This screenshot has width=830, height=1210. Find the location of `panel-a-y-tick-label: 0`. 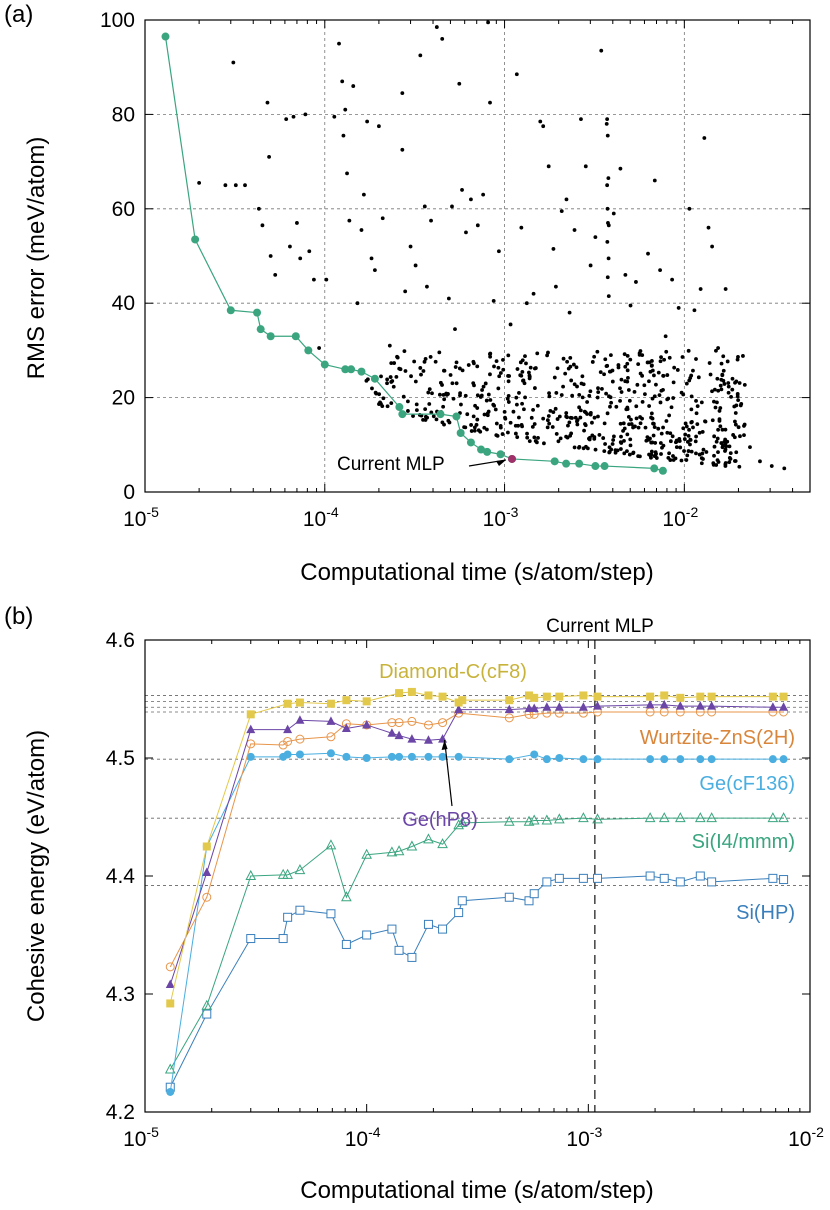

panel-a-y-tick-label: 0 is located at coordinates (129, 492).